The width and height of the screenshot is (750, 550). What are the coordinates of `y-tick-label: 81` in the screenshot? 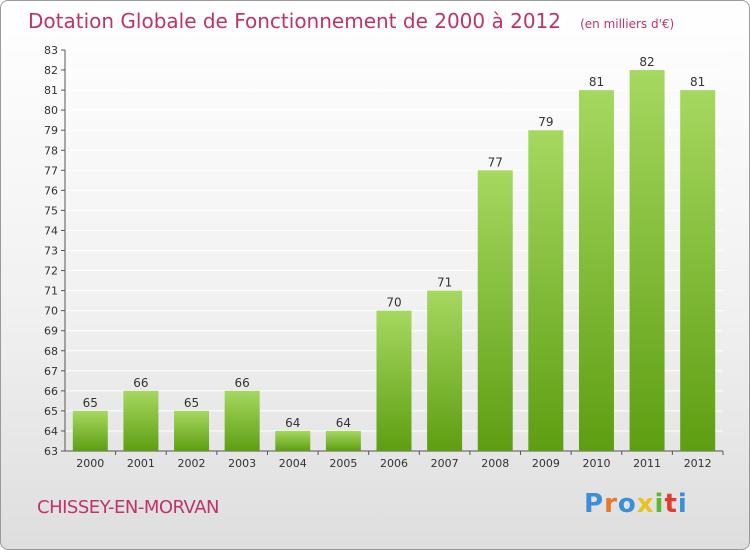 It's located at (51, 90).